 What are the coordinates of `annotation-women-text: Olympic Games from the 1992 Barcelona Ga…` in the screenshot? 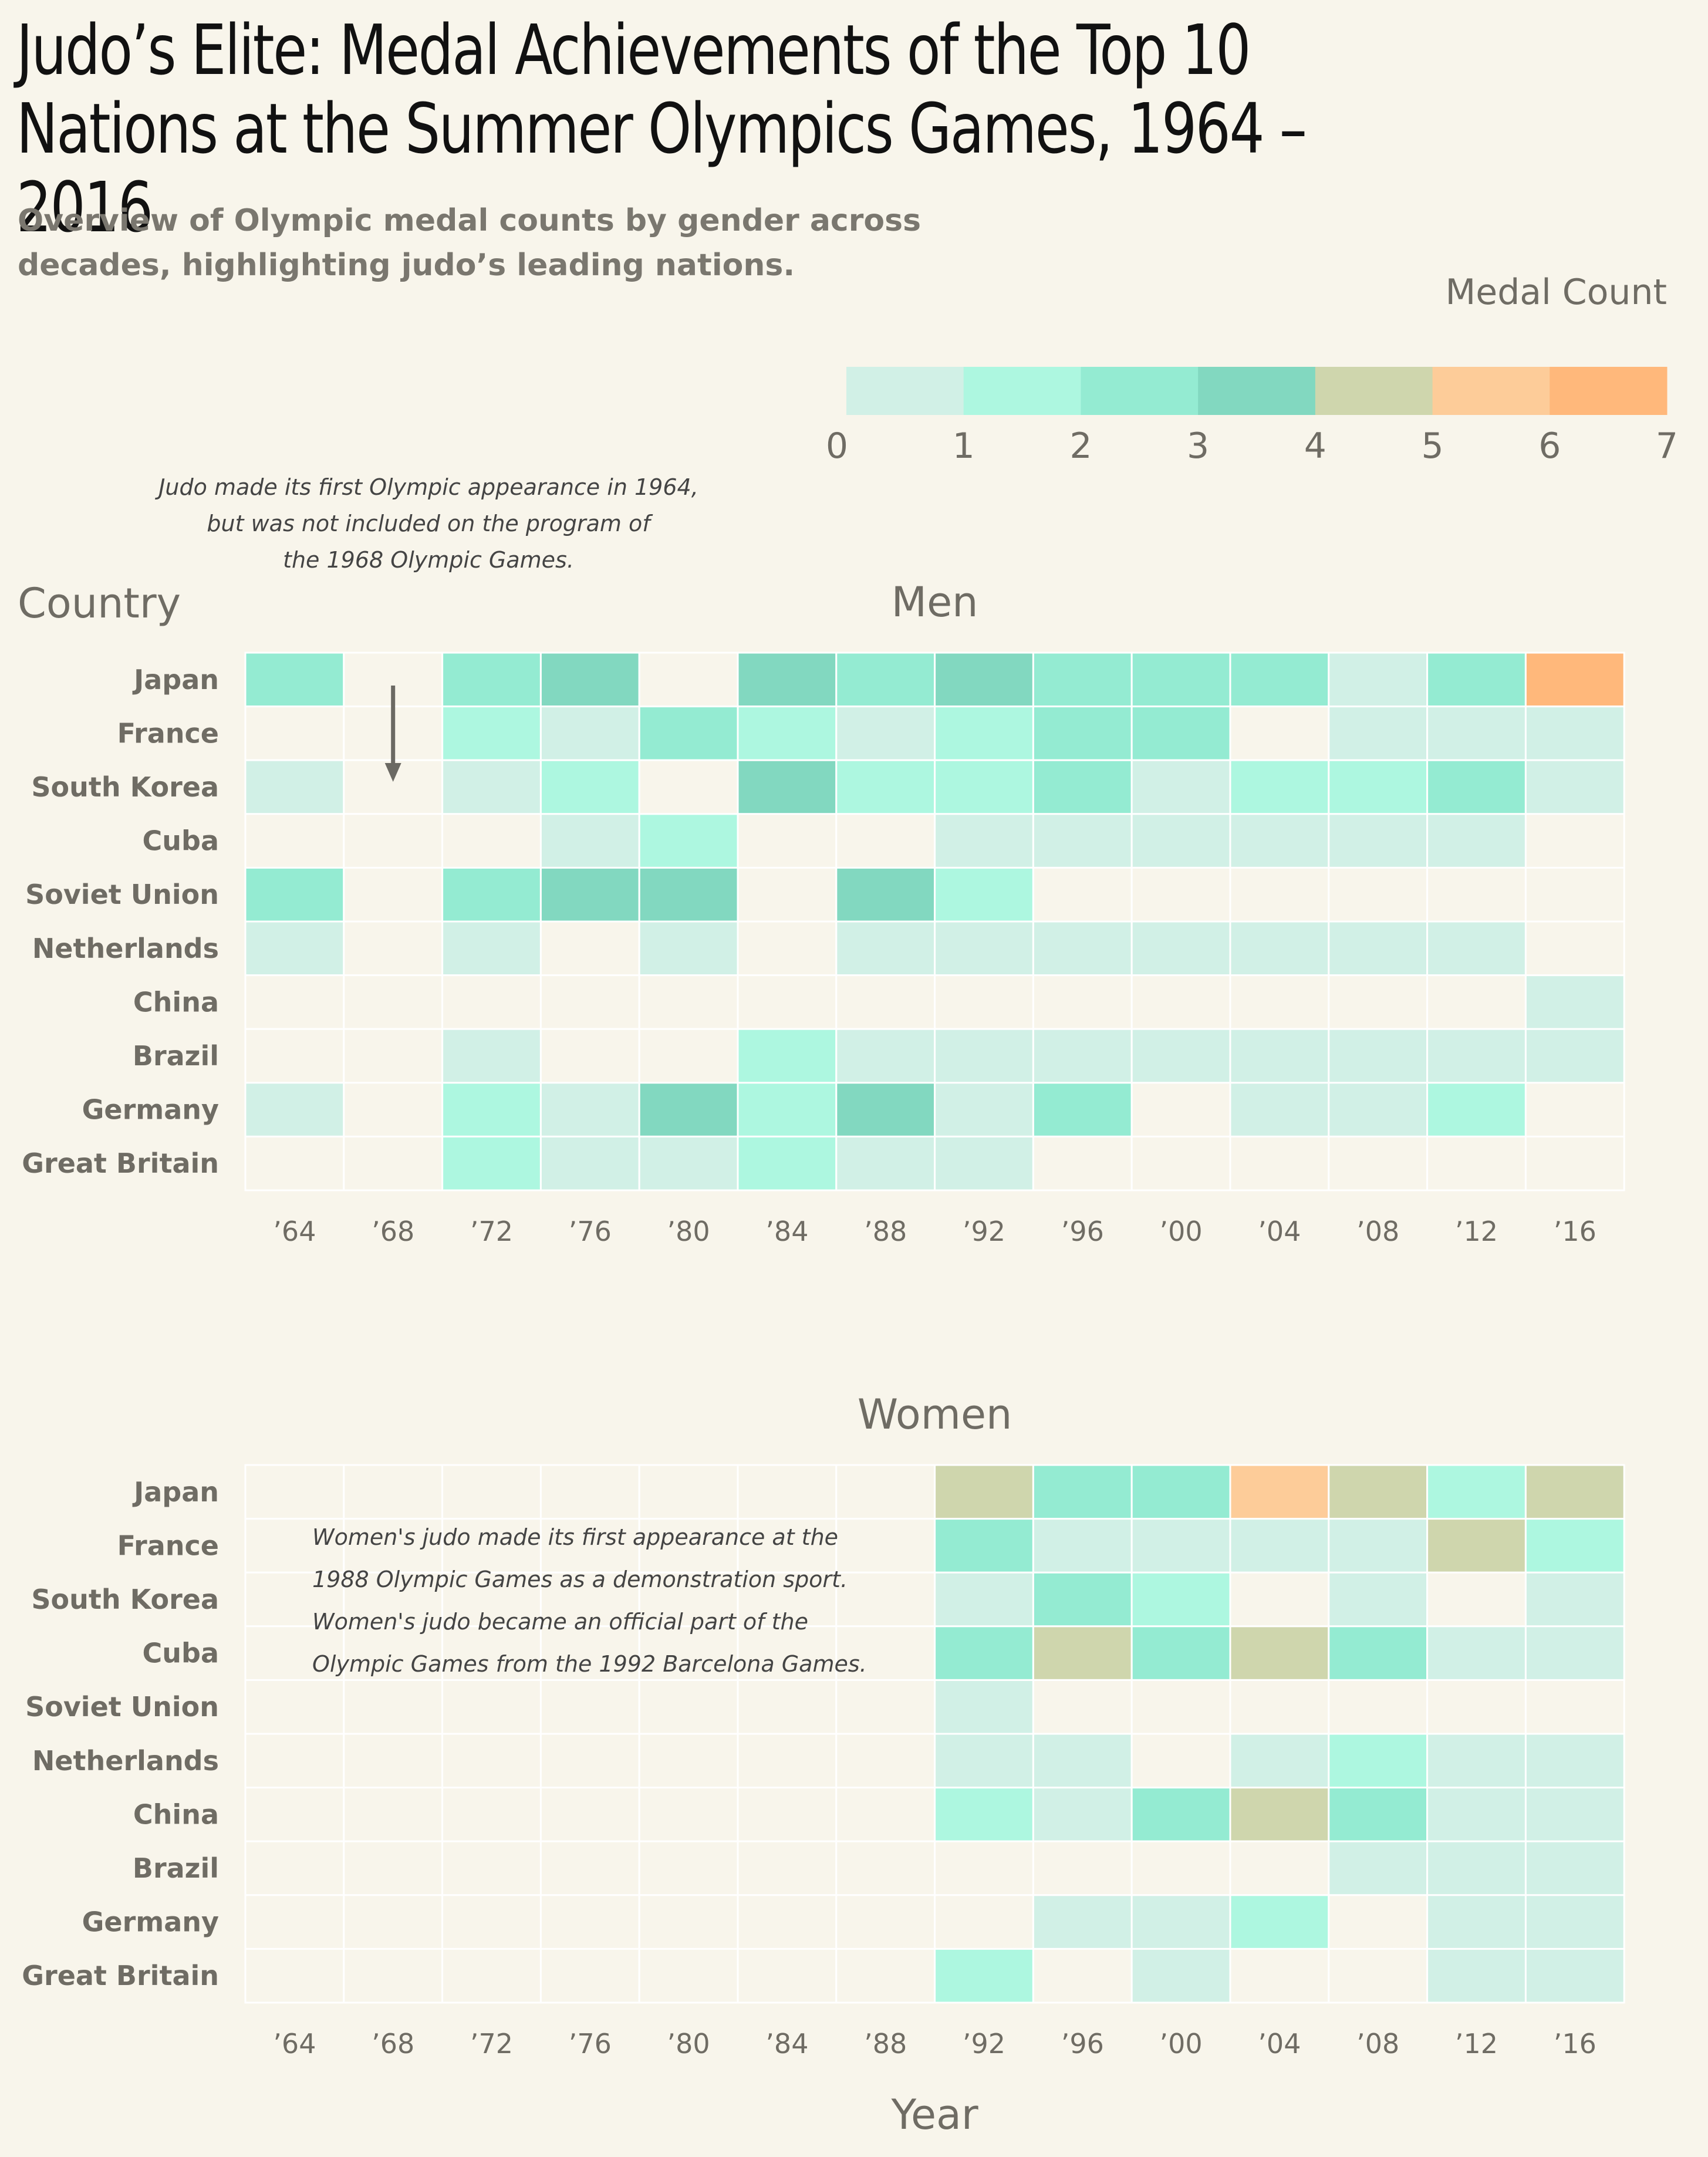 It's located at (589, 1664).